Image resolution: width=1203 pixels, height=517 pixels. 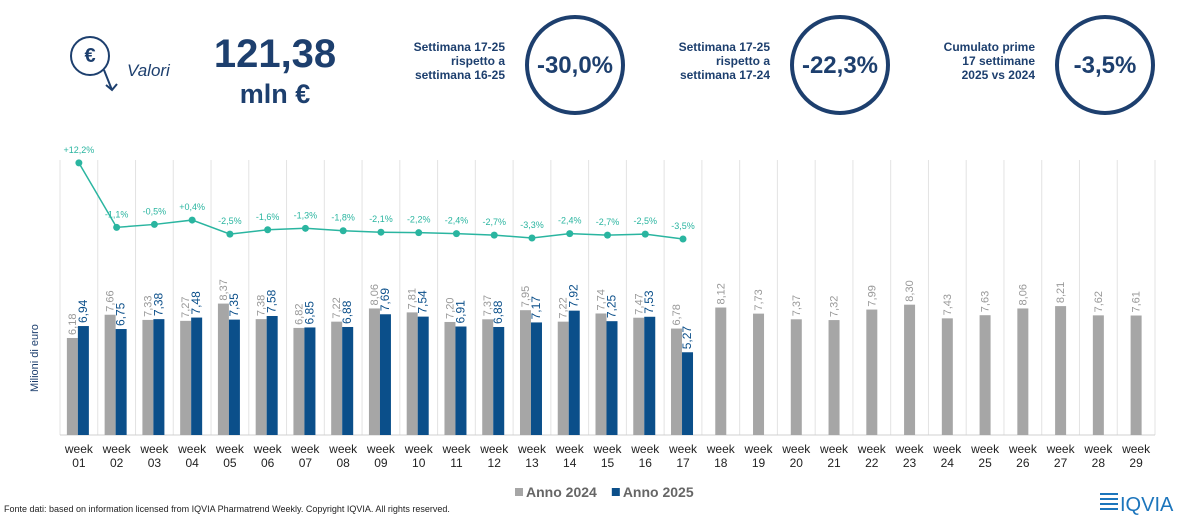 What do you see at coordinates (720, 456) in the screenshot?
I see `x-tick-label: week 18` at bounding box center [720, 456].